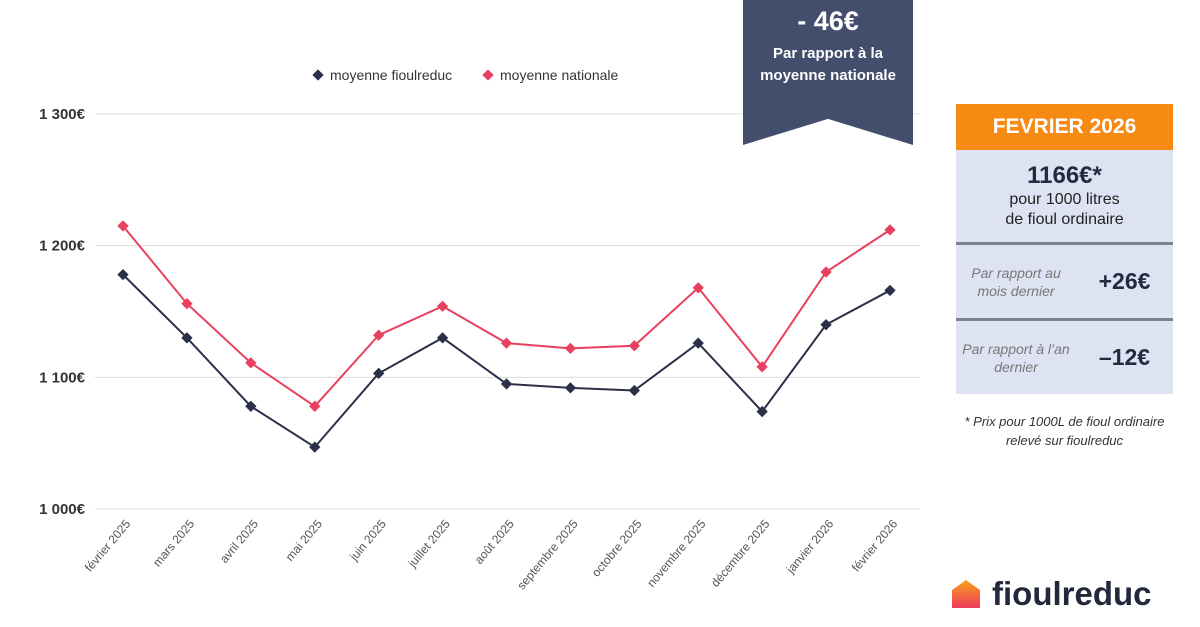  What do you see at coordinates (367, 540) in the screenshot?
I see `x-tick-label: juin 2025` at bounding box center [367, 540].